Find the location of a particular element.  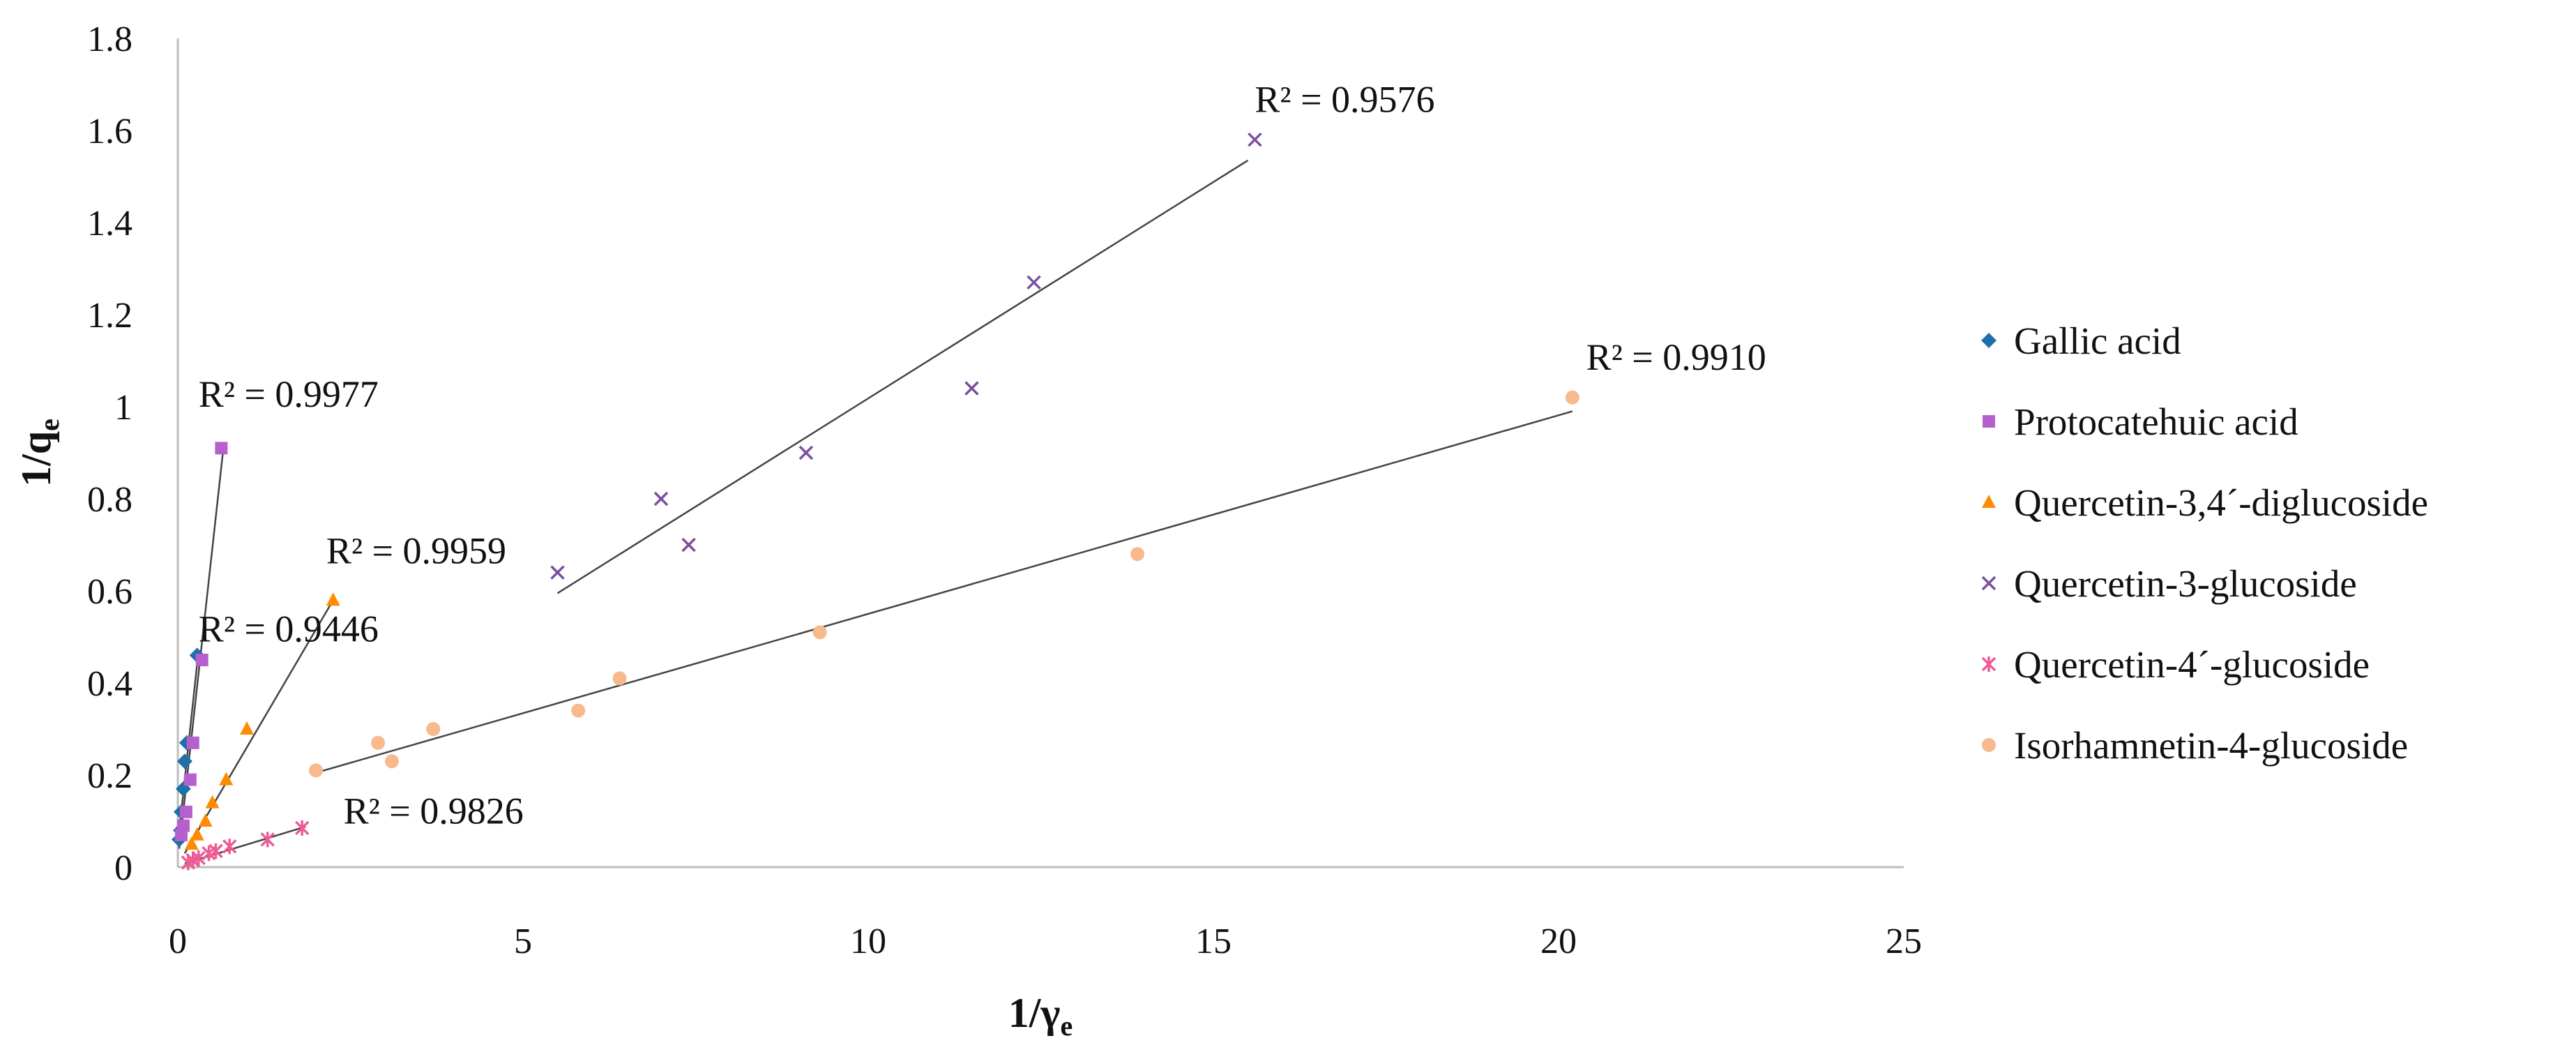

y-tick-label: 0.6 is located at coordinates (109, 592).